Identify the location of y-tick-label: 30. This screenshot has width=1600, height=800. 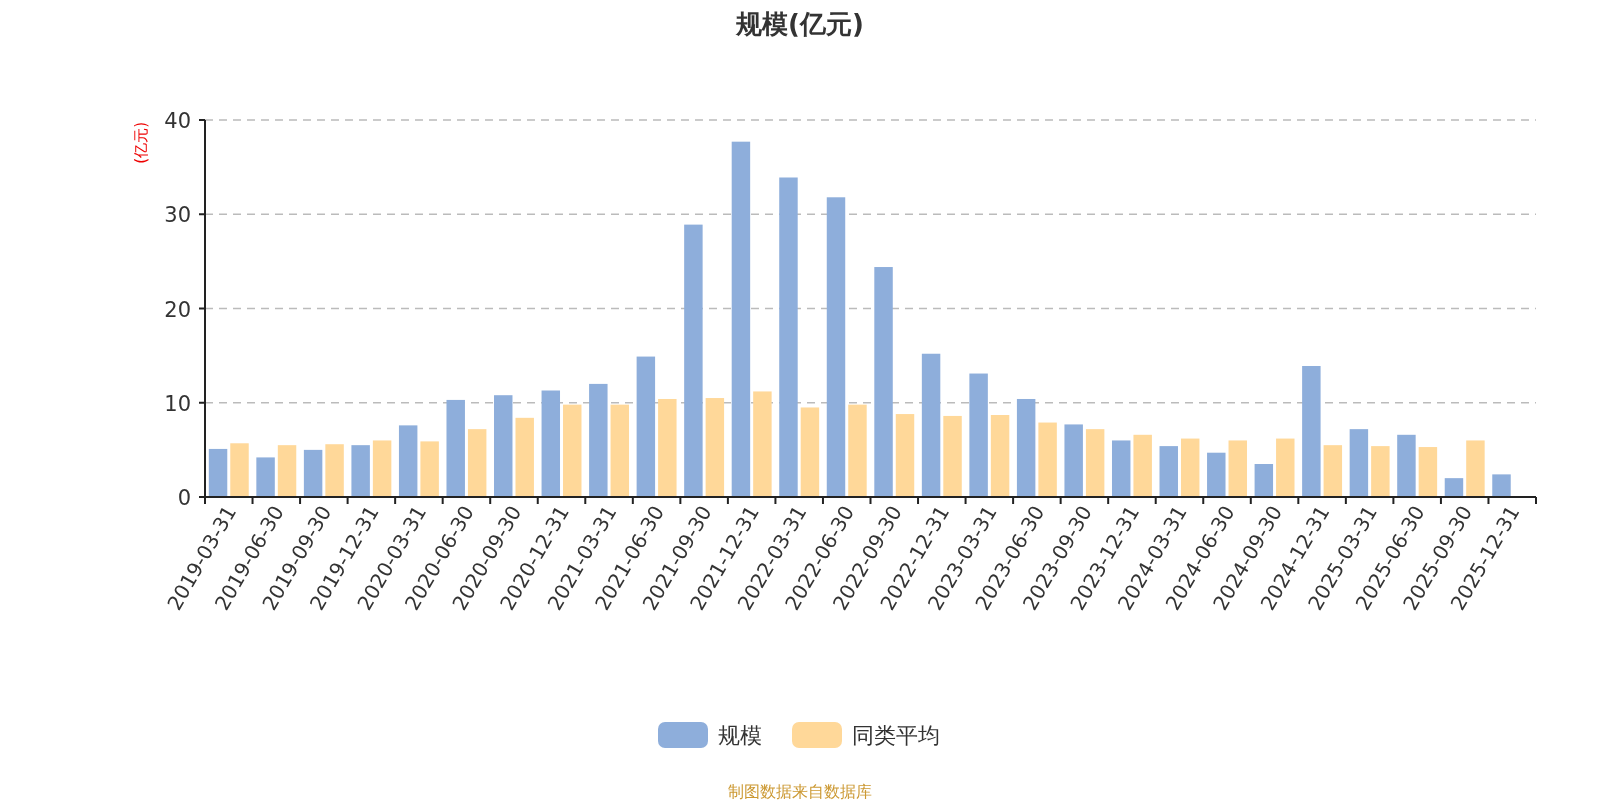
(177, 215).